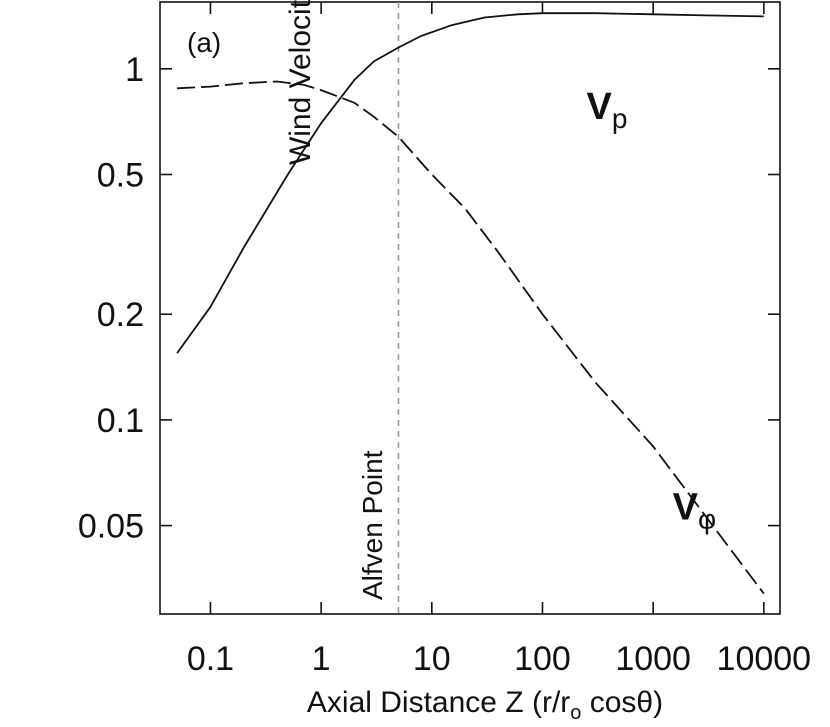 The height and width of the screenshot is (727, 830). What do you see at coordinates (764, 659) in the screenshot?
I see `x-tick-label: 10000` at bounding box center [764, 659].